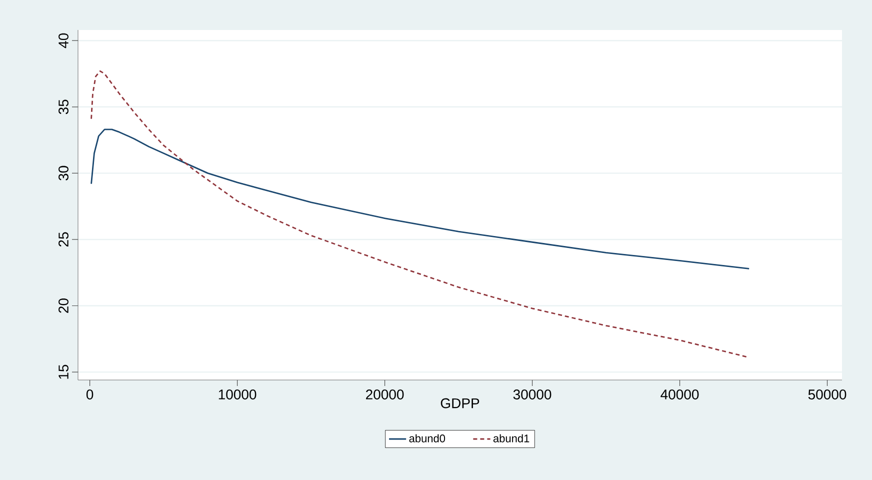 Image resolution: width=872 pixels, height=480 pixels. I want to click on x-axis-title: GDPP, so click(460, 403).